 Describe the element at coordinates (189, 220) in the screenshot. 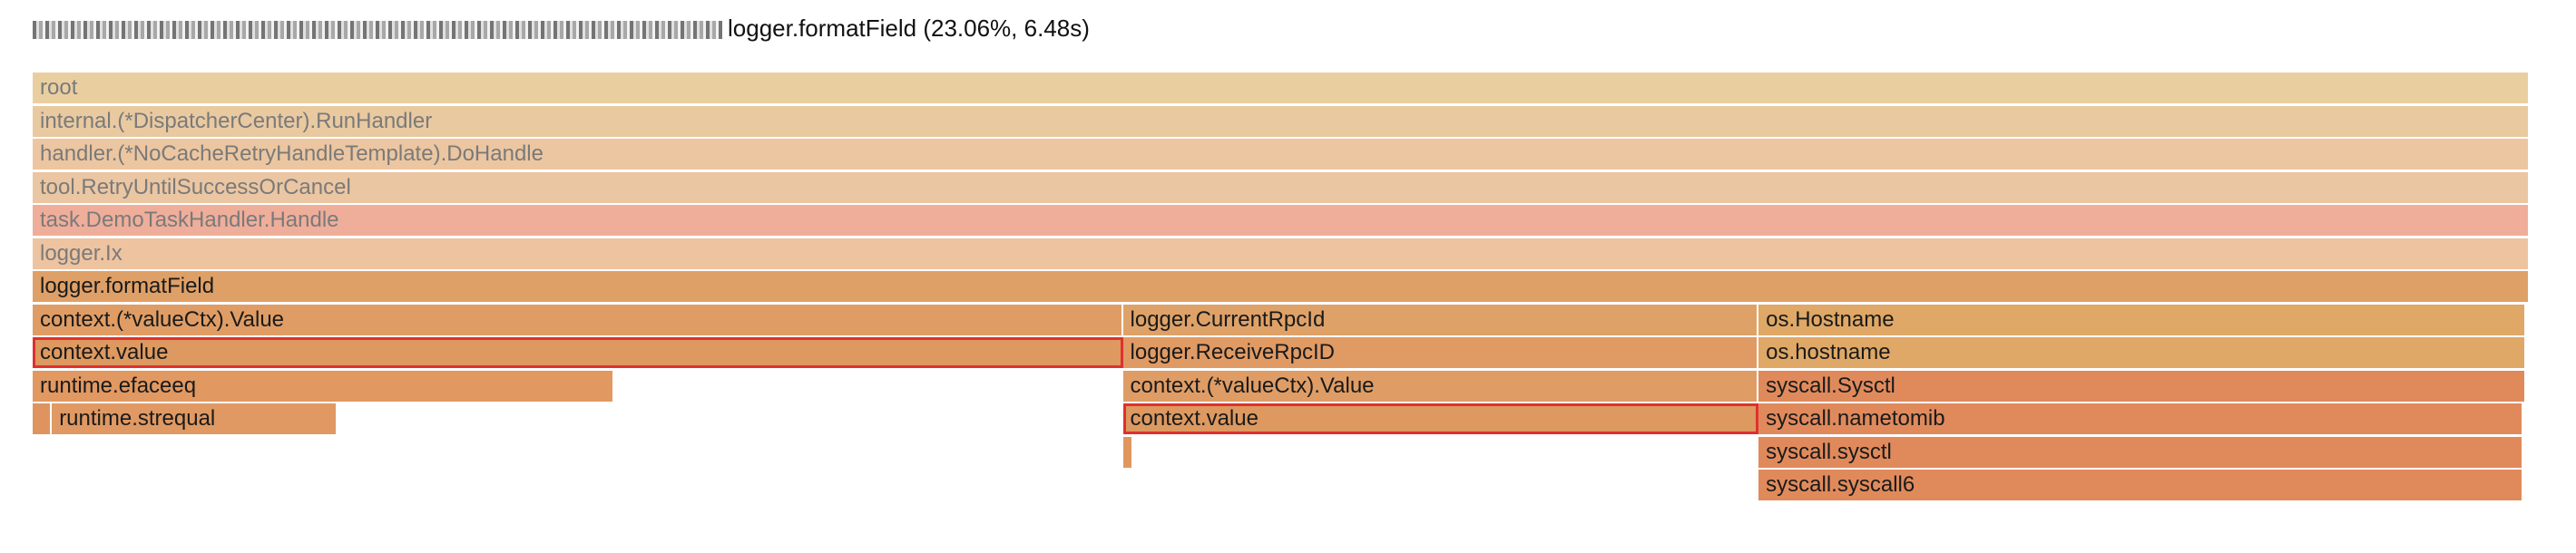

I see `frame-label: task.DemoTaskHandler.Handle` at that location.